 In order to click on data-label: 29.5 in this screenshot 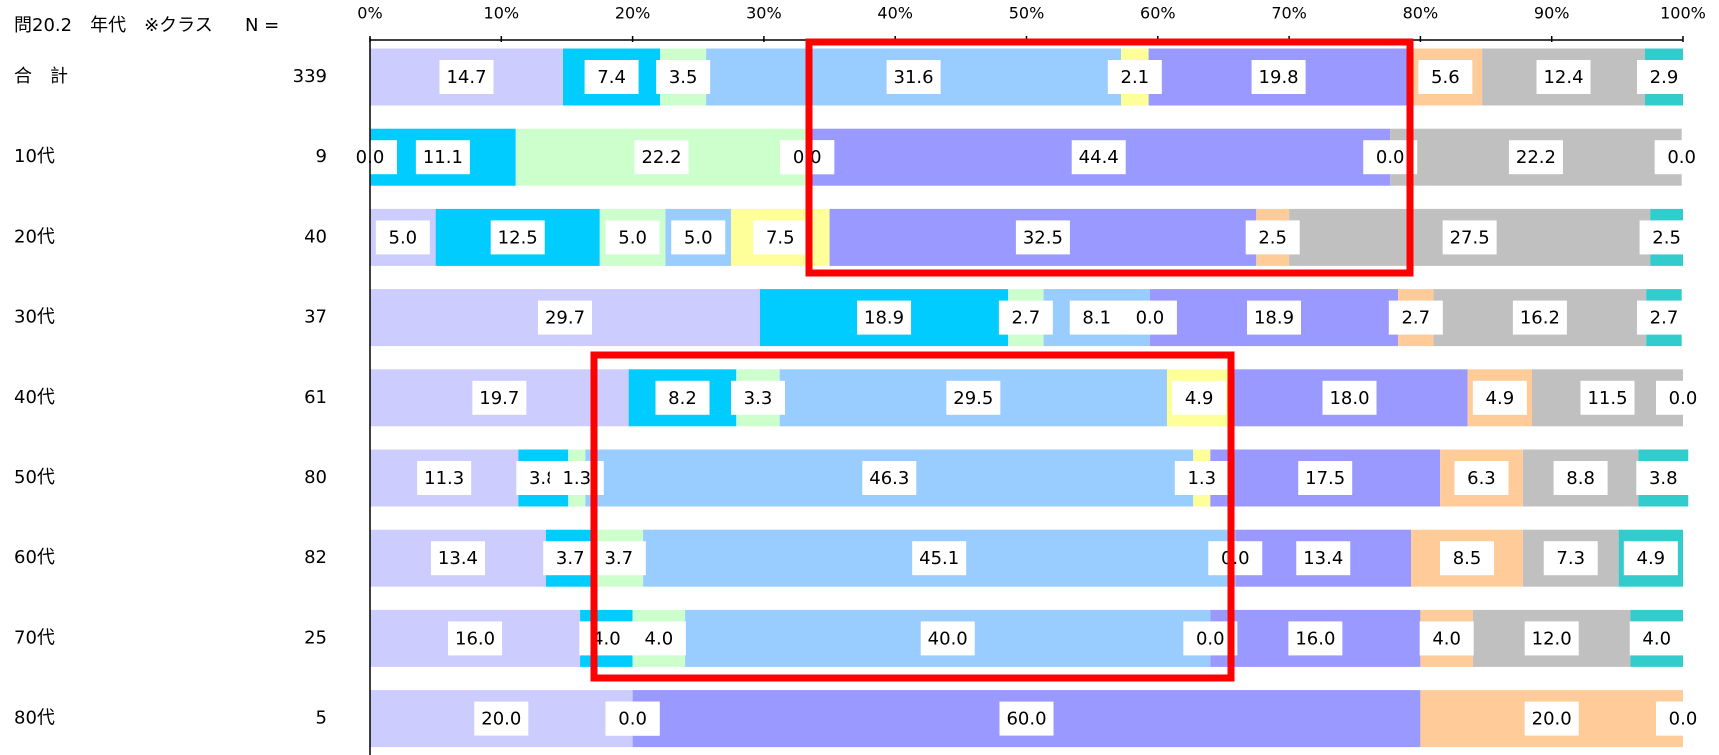, I will do `click(973, 398)`.